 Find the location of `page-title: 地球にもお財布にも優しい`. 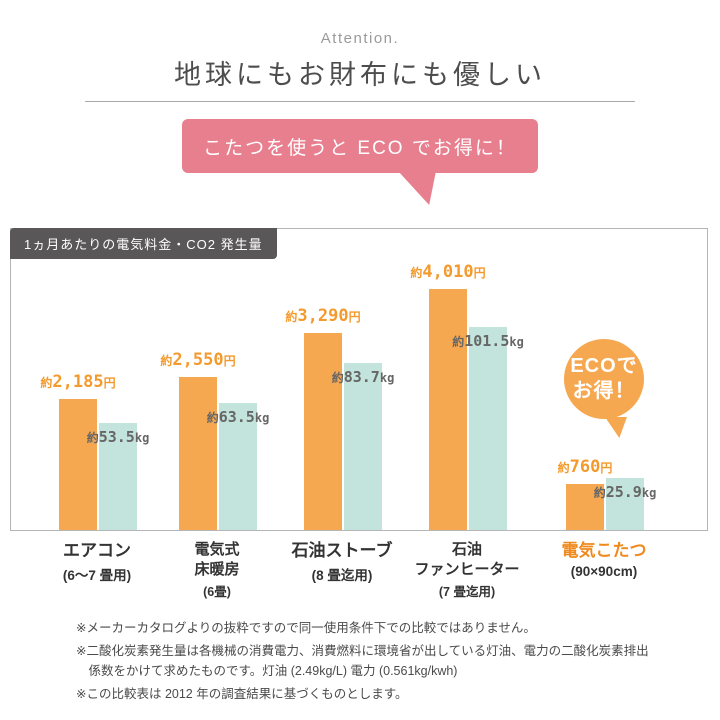

page-title: 地球にもお財布にも優しい is located at coordinates (360, 75).